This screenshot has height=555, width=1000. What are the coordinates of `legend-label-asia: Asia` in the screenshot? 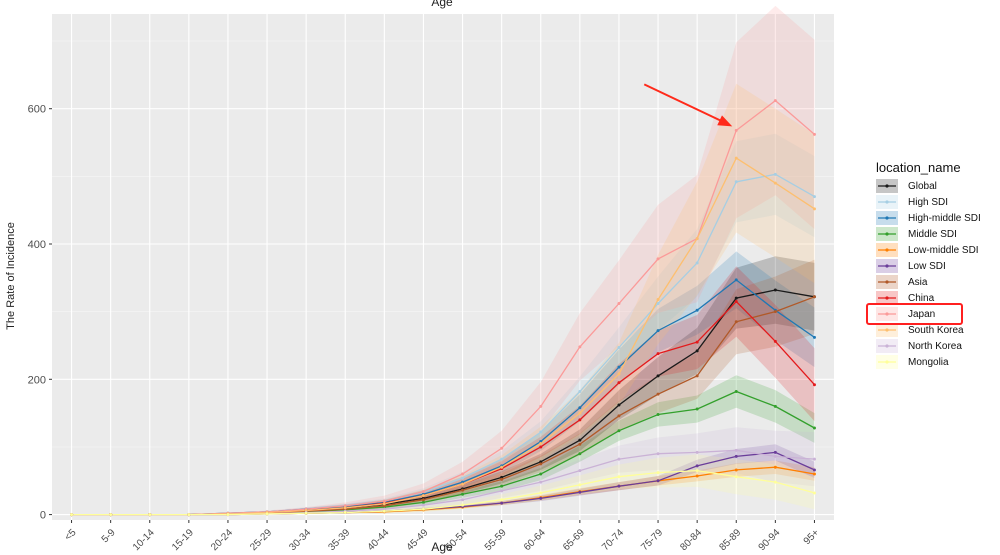 It's located at (918, 282).